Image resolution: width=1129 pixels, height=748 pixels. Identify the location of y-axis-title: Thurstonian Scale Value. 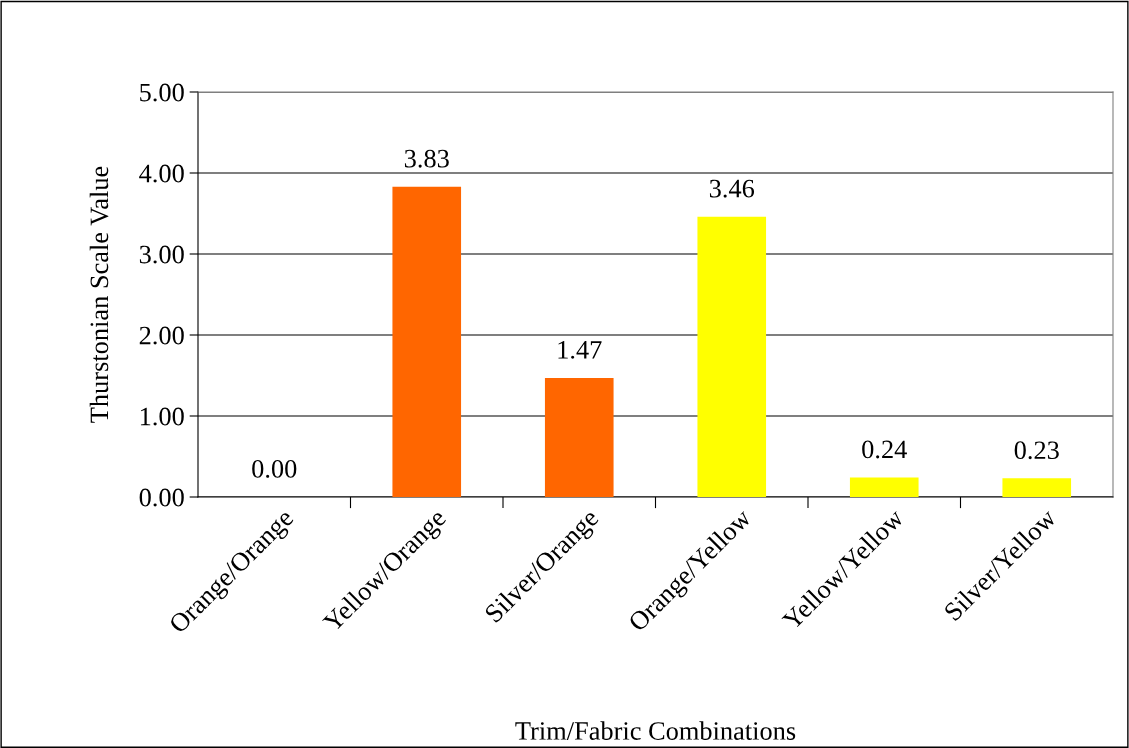
(99, 294).